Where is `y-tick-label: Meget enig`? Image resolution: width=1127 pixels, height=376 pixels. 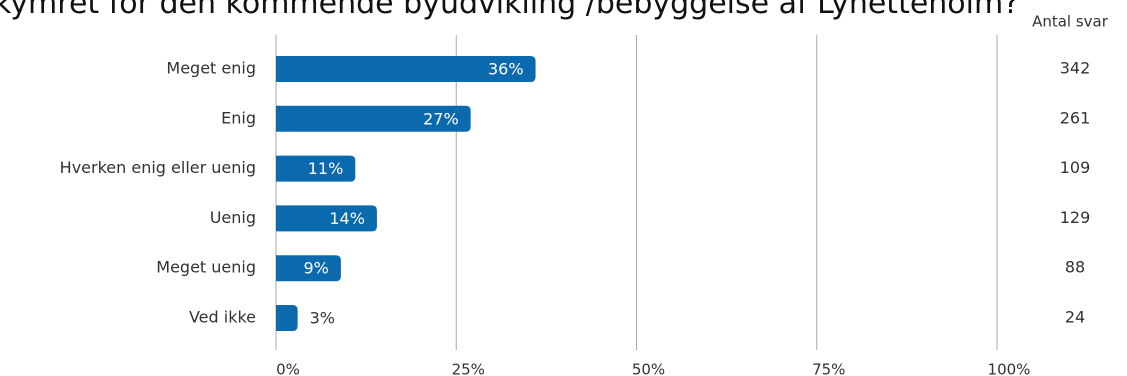 y-tick-label: Meget enig is located at coordinates (211, 68).